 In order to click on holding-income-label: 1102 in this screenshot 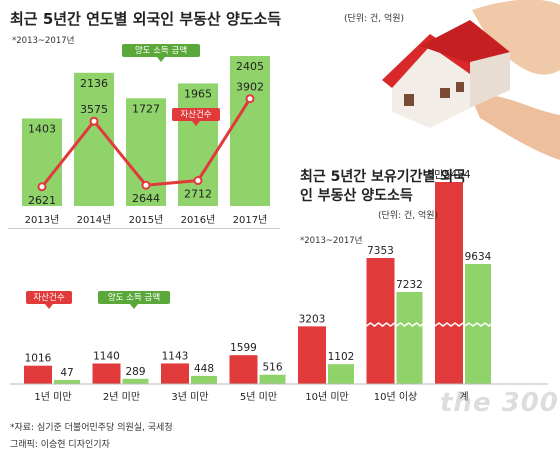, I will do `click(341, 357)`.